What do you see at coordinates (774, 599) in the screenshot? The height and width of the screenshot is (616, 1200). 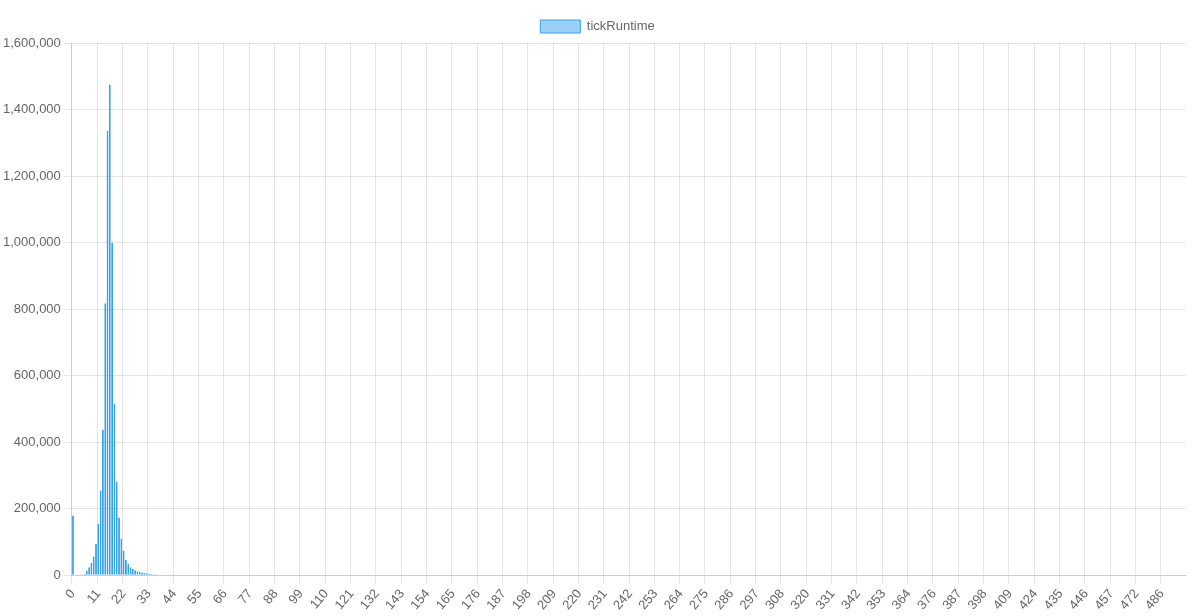 I see `x-tick-label: 308` at bounding box center [774, 599].